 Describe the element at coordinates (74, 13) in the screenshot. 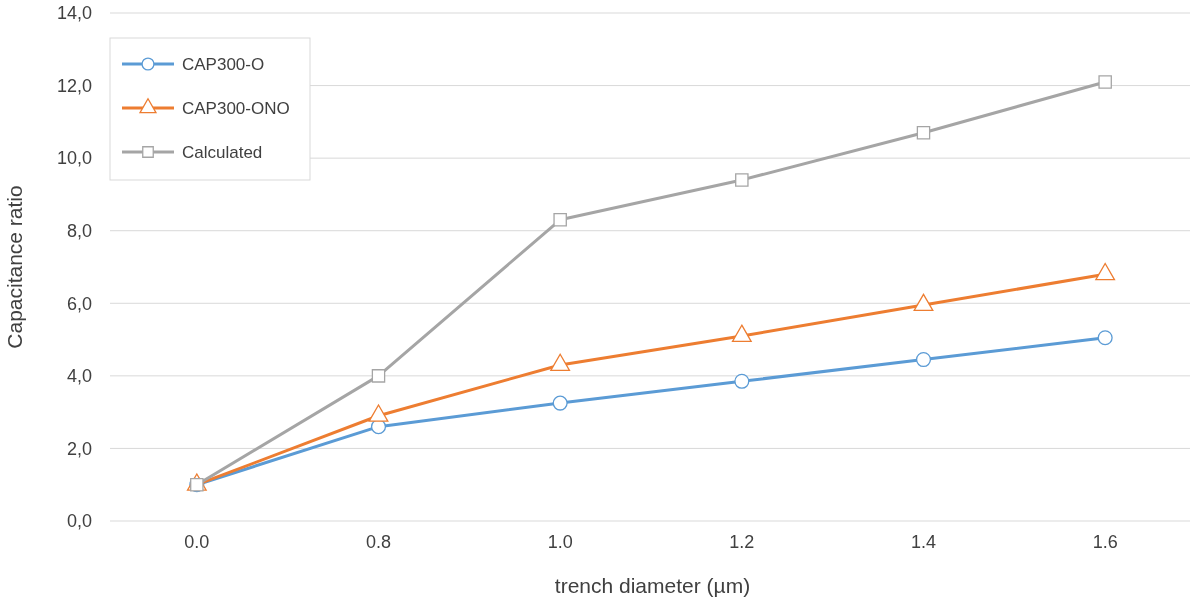

I see `y-tick-label: 14,0` at that location.